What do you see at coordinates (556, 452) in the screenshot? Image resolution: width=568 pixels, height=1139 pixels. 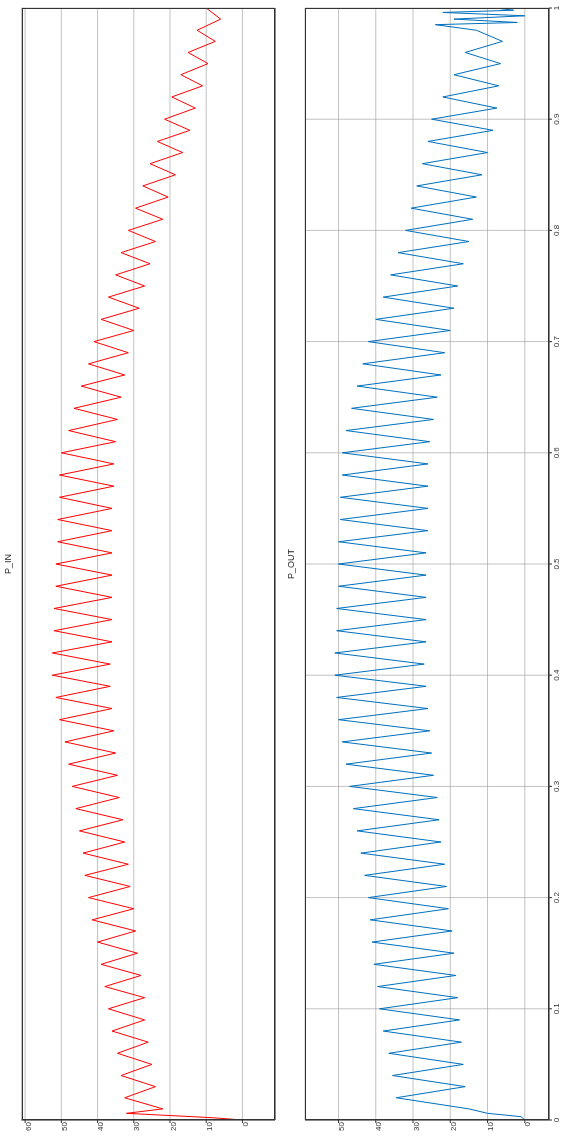 I see `y-tick-label: 0.6` at bounding box center [556, 452].